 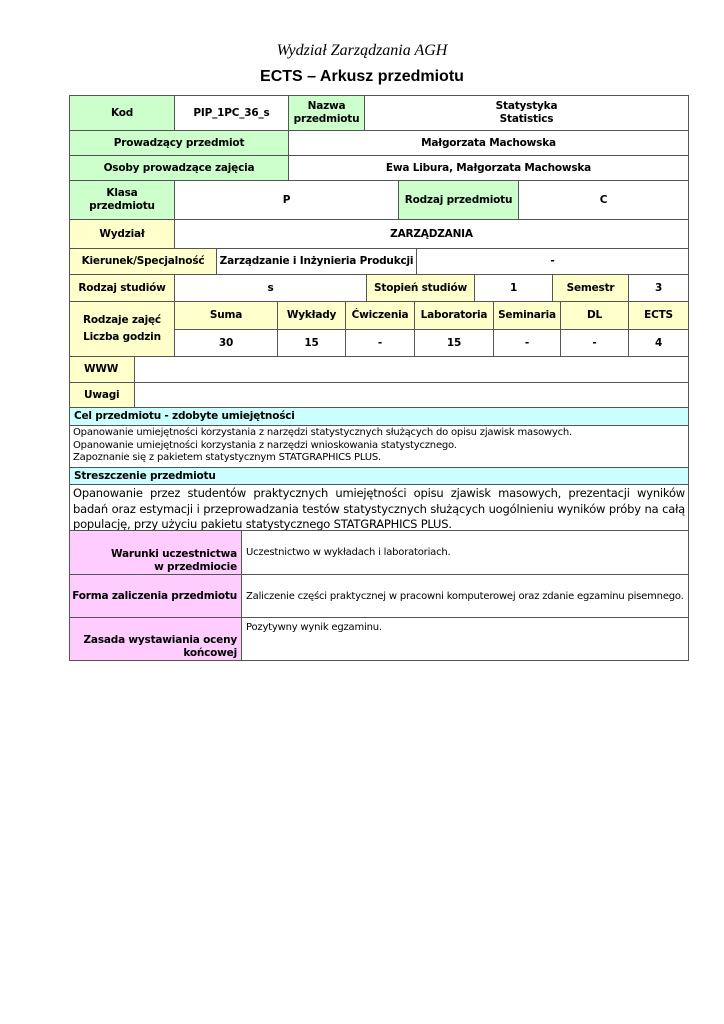 What do you see at coordinates (102, 369) in the screenshot?
I see `www-label: WWW` at bounding box center [102, 369].